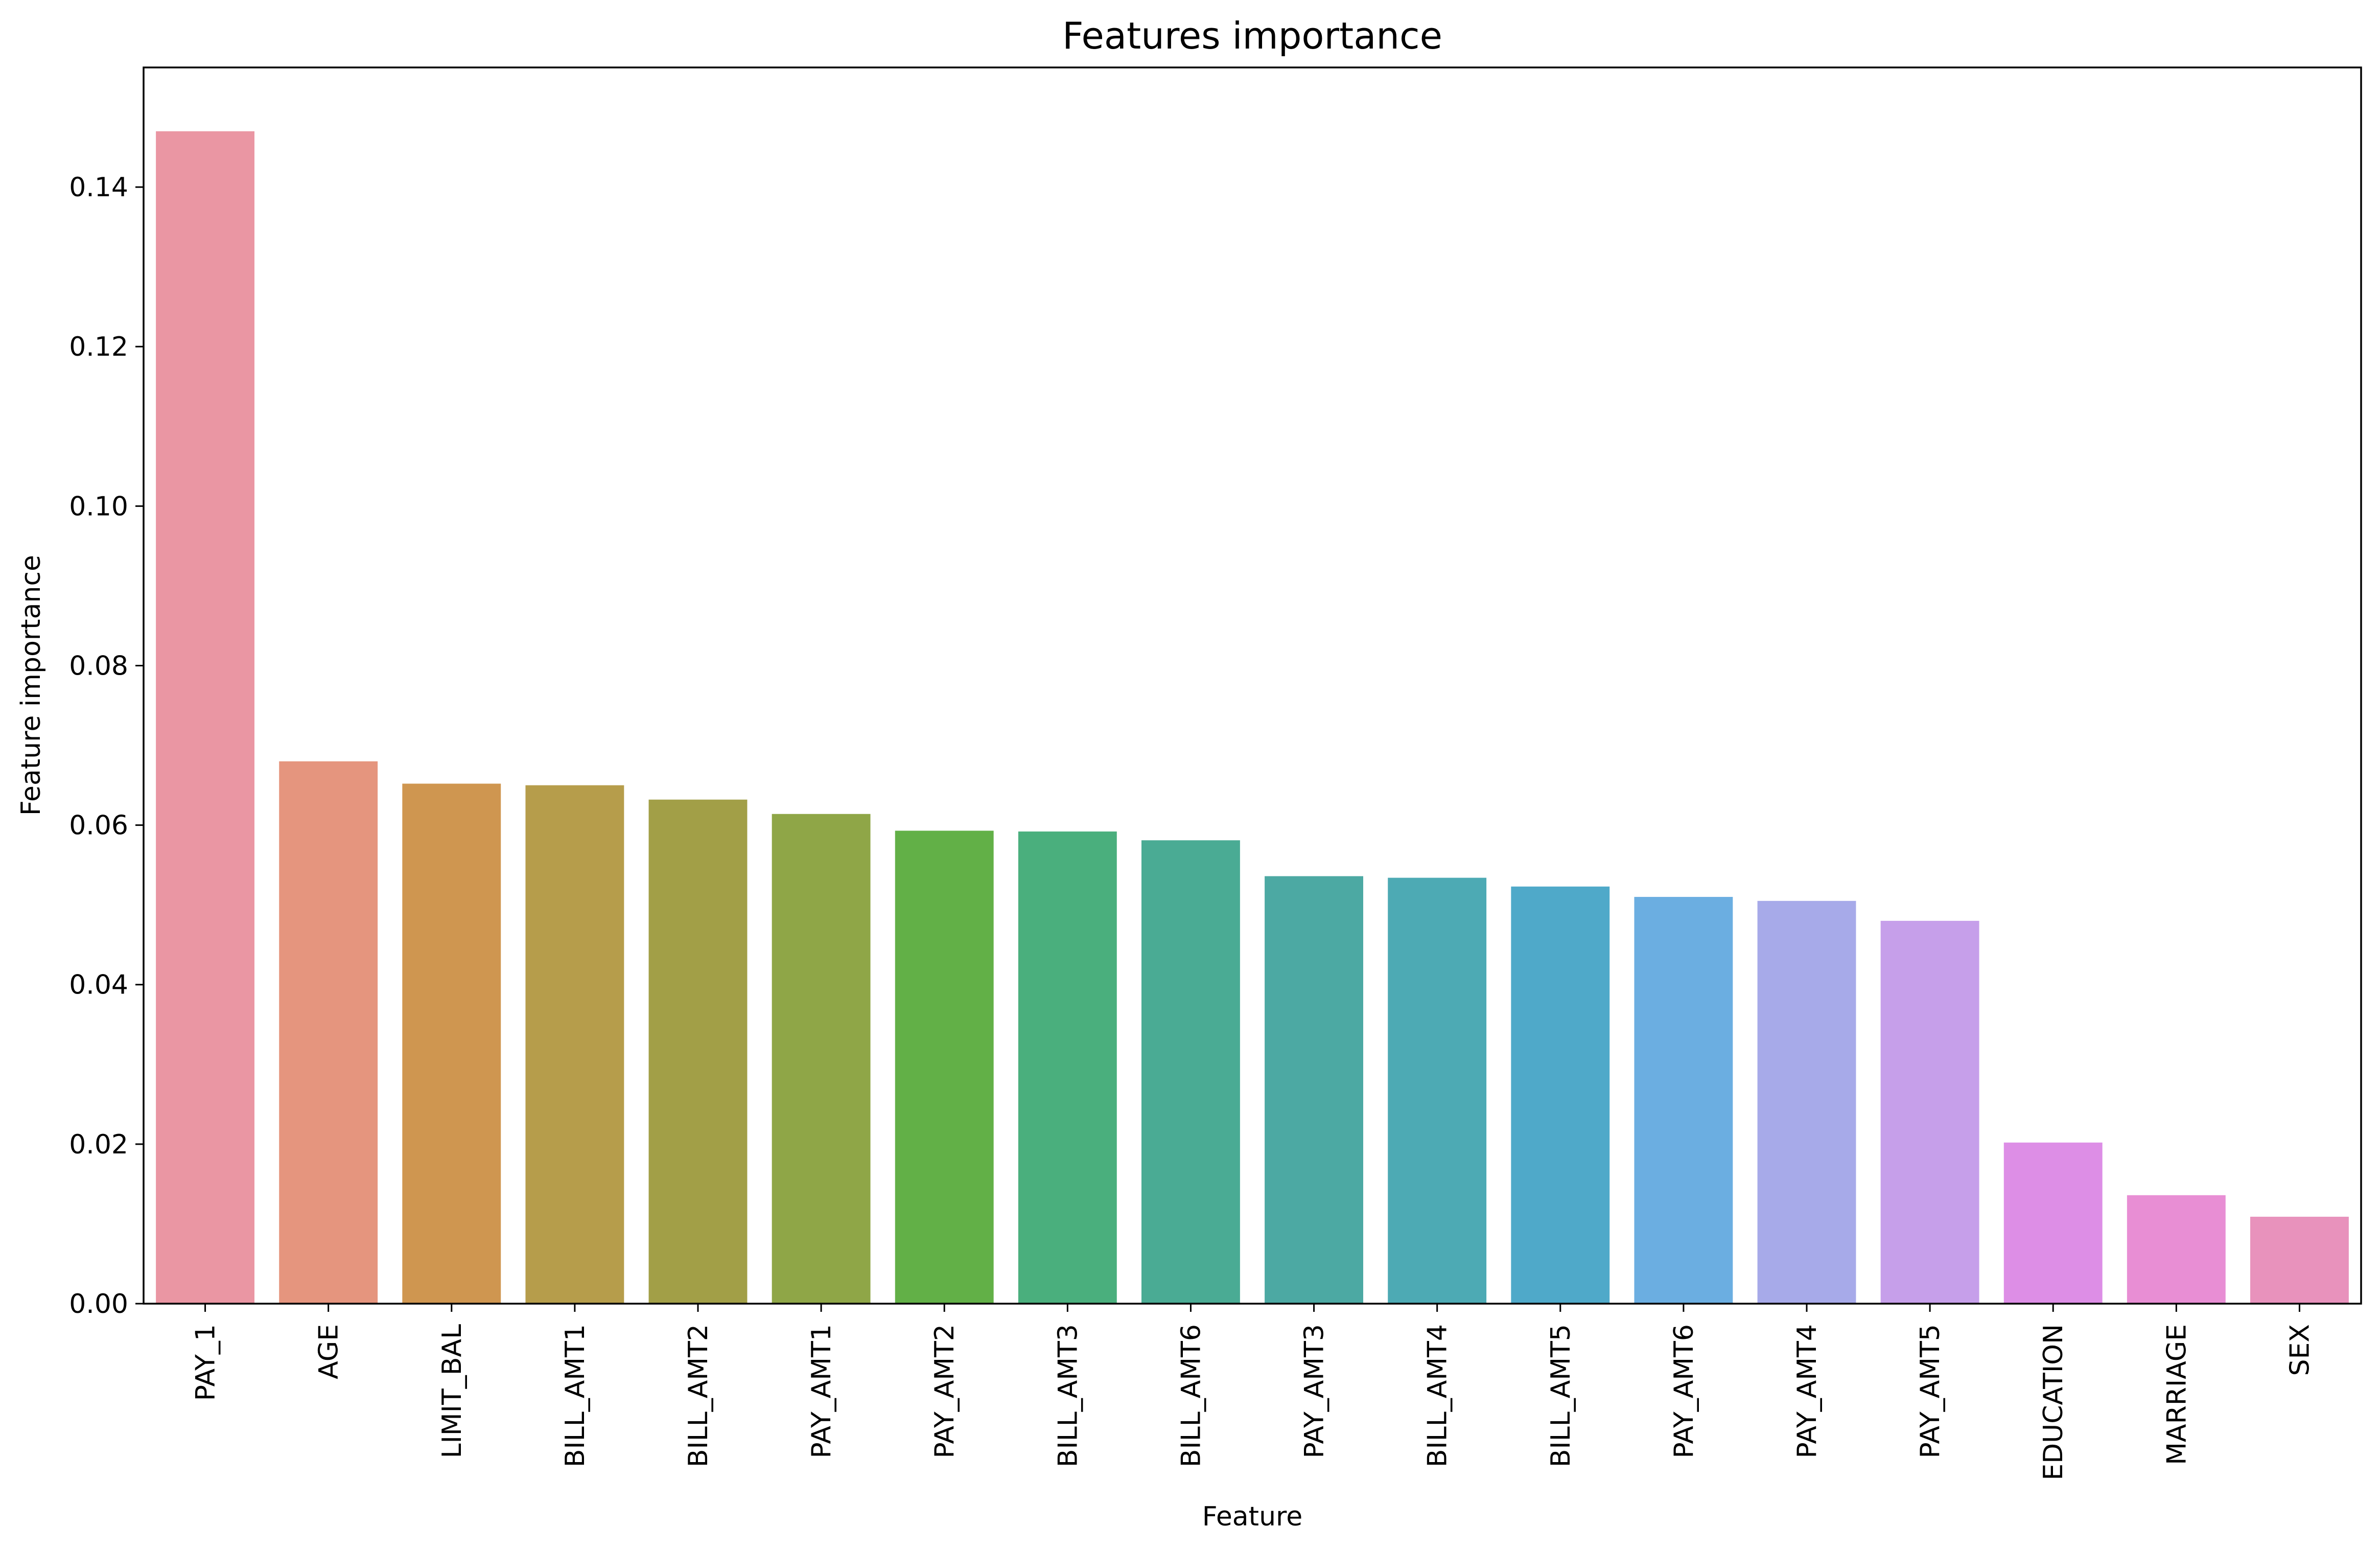 Image resolution: width=2380 pixels, height=1551 pixels. Describe the element at coordinates (98, 187) in the screenshot. I see `y-tick-label: 0.14` at that location.